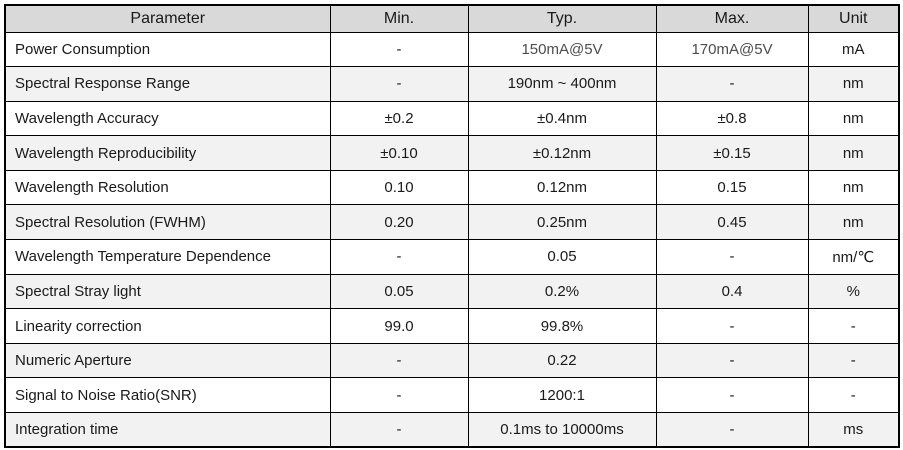  What do you see at coordinates (167, 257) in the screenshot?
I see `cell-parameter: Wavelength Temperature Dependence` at bounding box center [167, 257].